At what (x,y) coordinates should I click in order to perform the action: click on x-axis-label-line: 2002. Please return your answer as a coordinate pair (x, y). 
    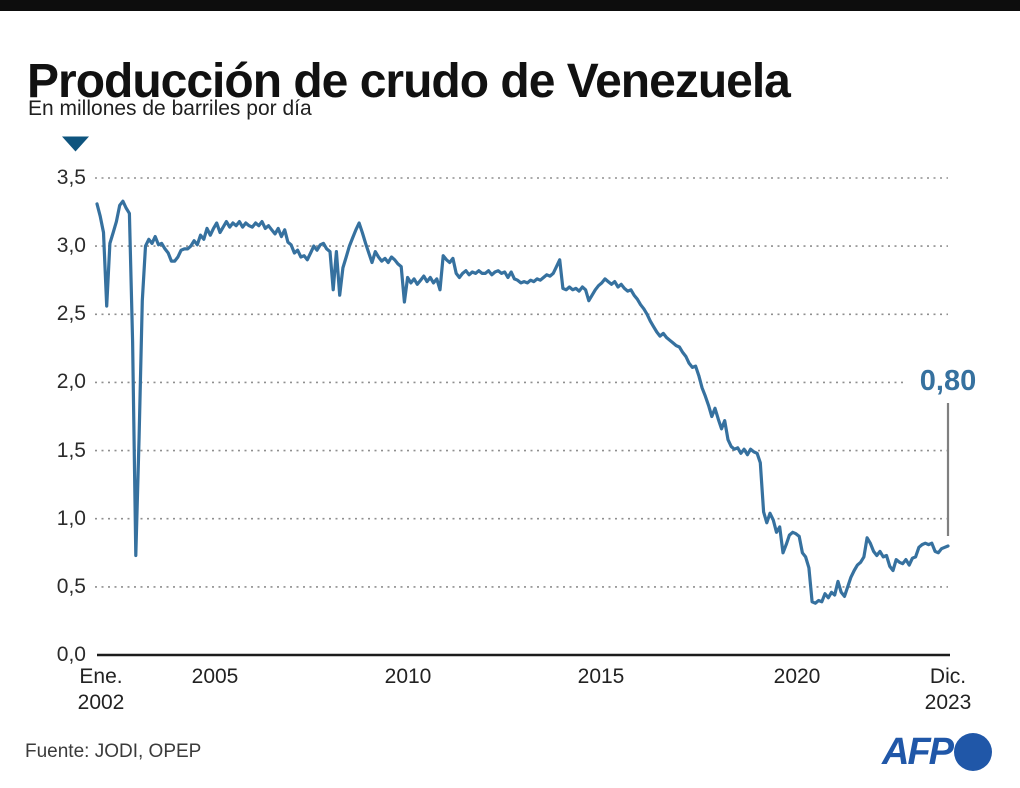
    Looking at the image, I should click on (101, 702).